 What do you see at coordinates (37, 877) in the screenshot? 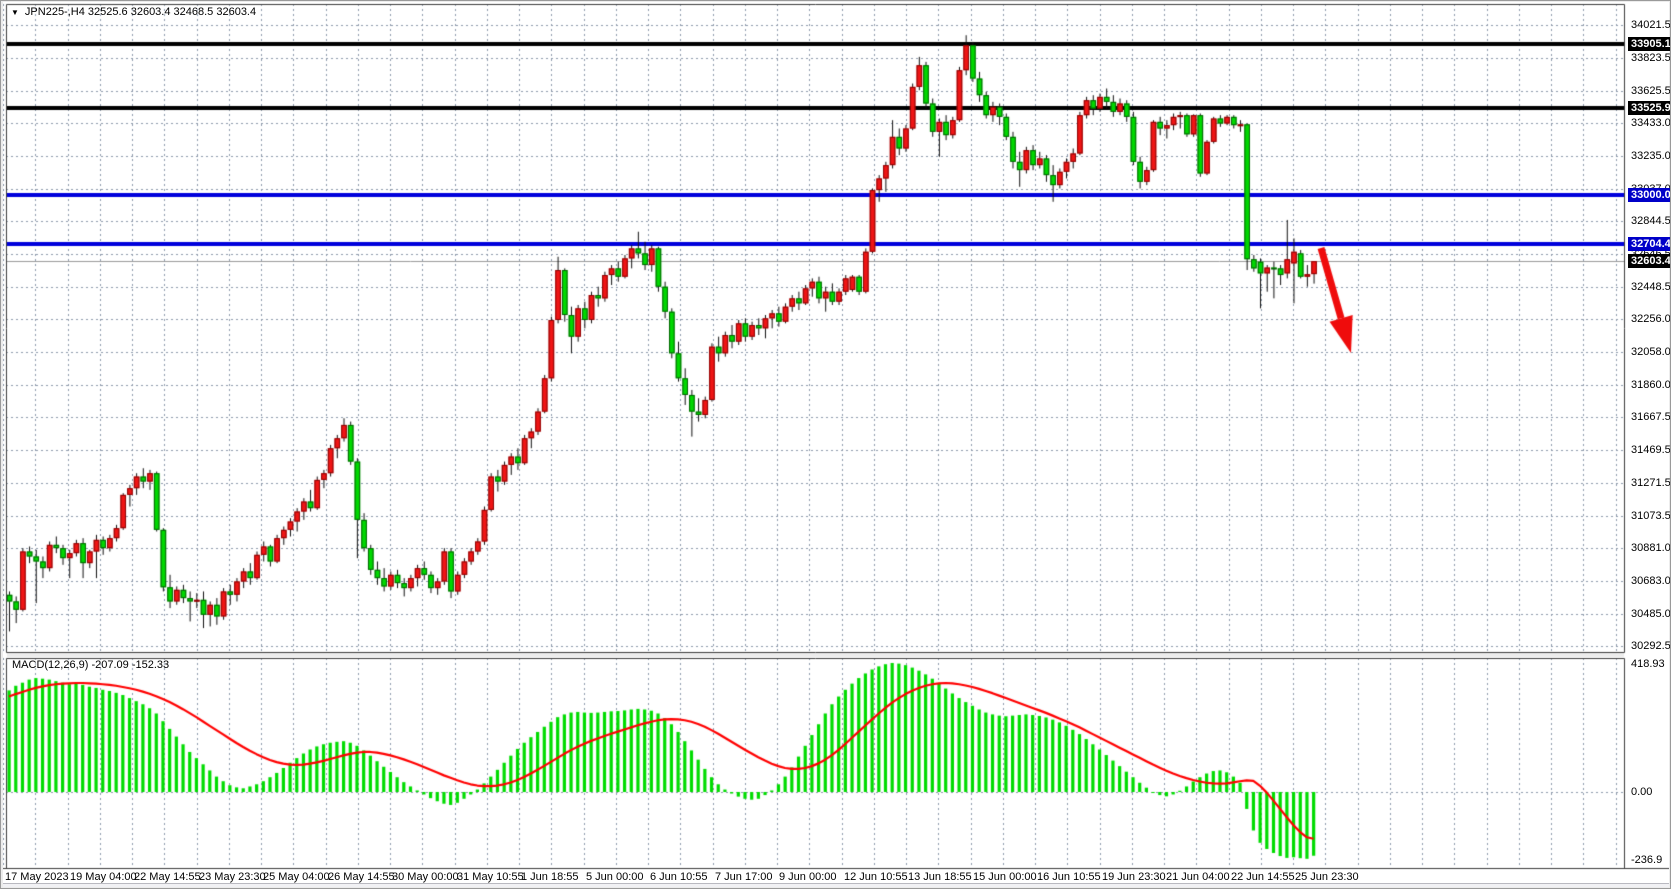
I see `time-axis-label: 17 May 2023` at bounding box center [37, 877].